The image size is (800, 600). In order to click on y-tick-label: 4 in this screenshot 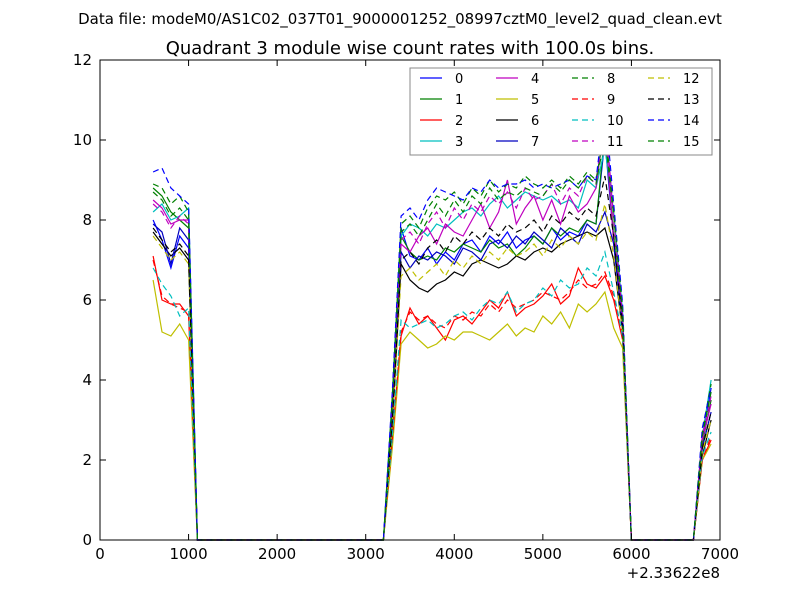, I will do `click(87, 380)`.